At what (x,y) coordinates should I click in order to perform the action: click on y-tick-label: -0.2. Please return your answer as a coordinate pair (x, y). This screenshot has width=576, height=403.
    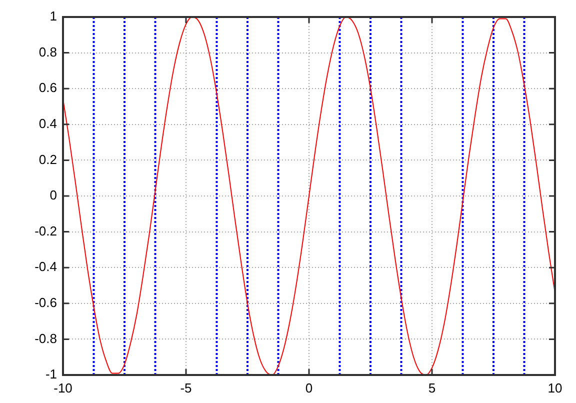
    Looking at the image, I should click on (45, 230).